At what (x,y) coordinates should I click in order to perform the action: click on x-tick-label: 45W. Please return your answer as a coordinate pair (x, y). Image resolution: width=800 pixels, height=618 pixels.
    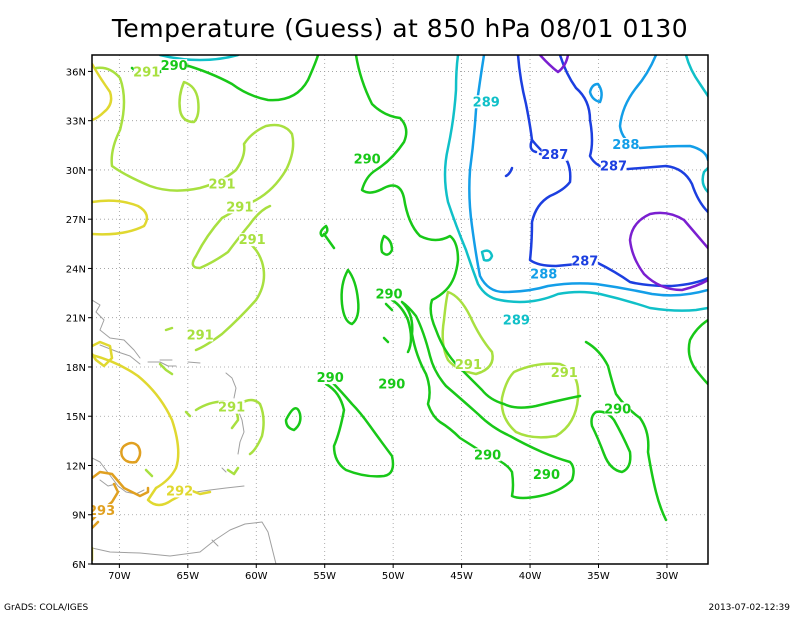
    Looking at the image, I should click on (461, 576).